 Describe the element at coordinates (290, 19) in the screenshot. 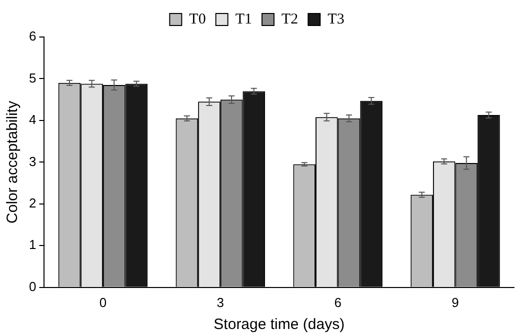

I see `legend-label: T2` at that location.